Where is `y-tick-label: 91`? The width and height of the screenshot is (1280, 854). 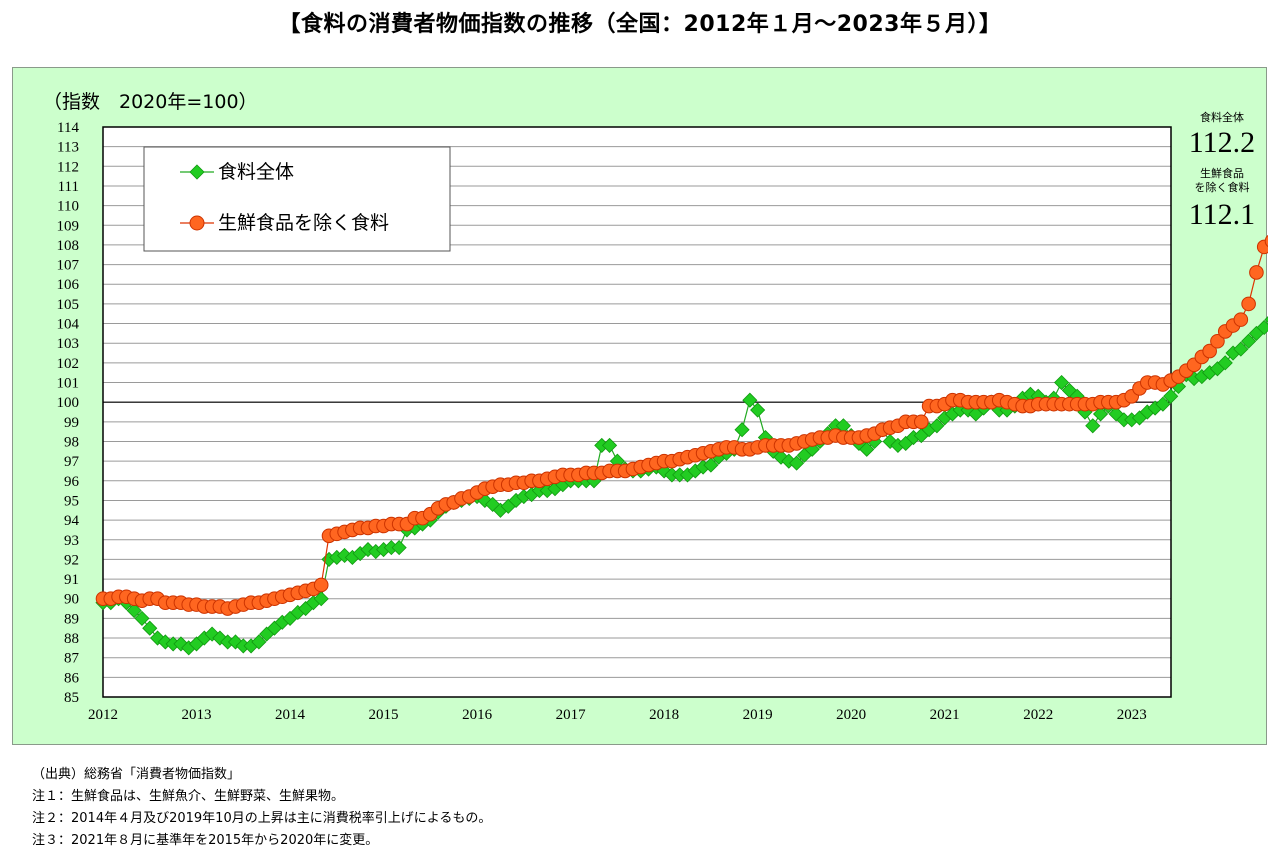
y-tick-label: 91 is located at coordinates (71, 580).